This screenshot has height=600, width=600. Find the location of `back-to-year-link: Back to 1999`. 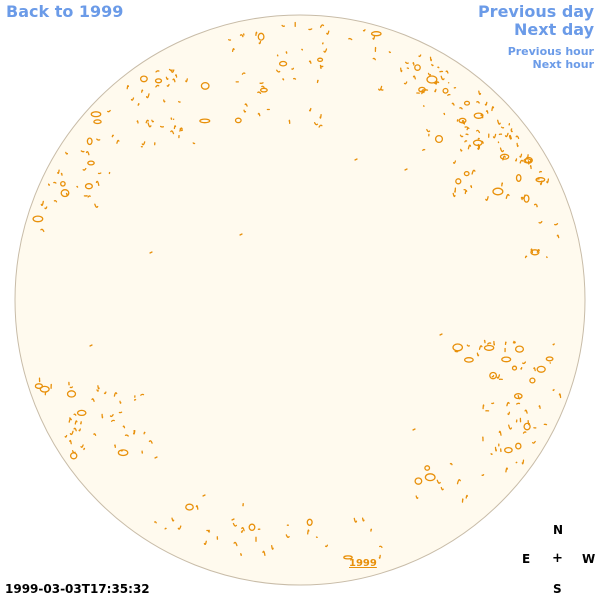

back-to-year-link: Back to 1999 is located at coordinates (65, 11).